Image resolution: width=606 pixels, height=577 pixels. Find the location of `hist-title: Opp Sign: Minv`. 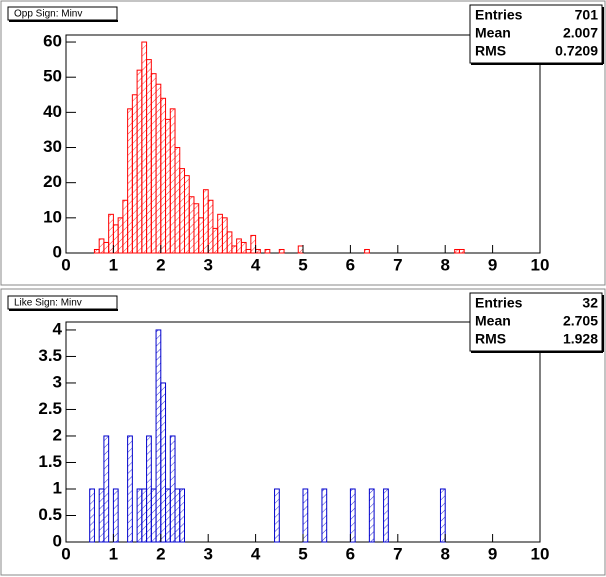

hist-title: Opp Sign: Minv is located at coordinates (48, 14).